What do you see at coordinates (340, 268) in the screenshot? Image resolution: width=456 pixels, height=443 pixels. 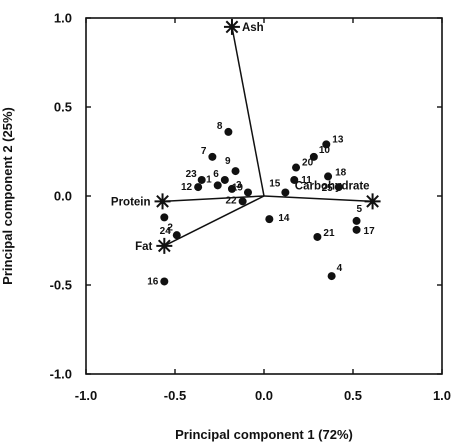 I see `point-label-4: 4` at bounding box center [340, 268].